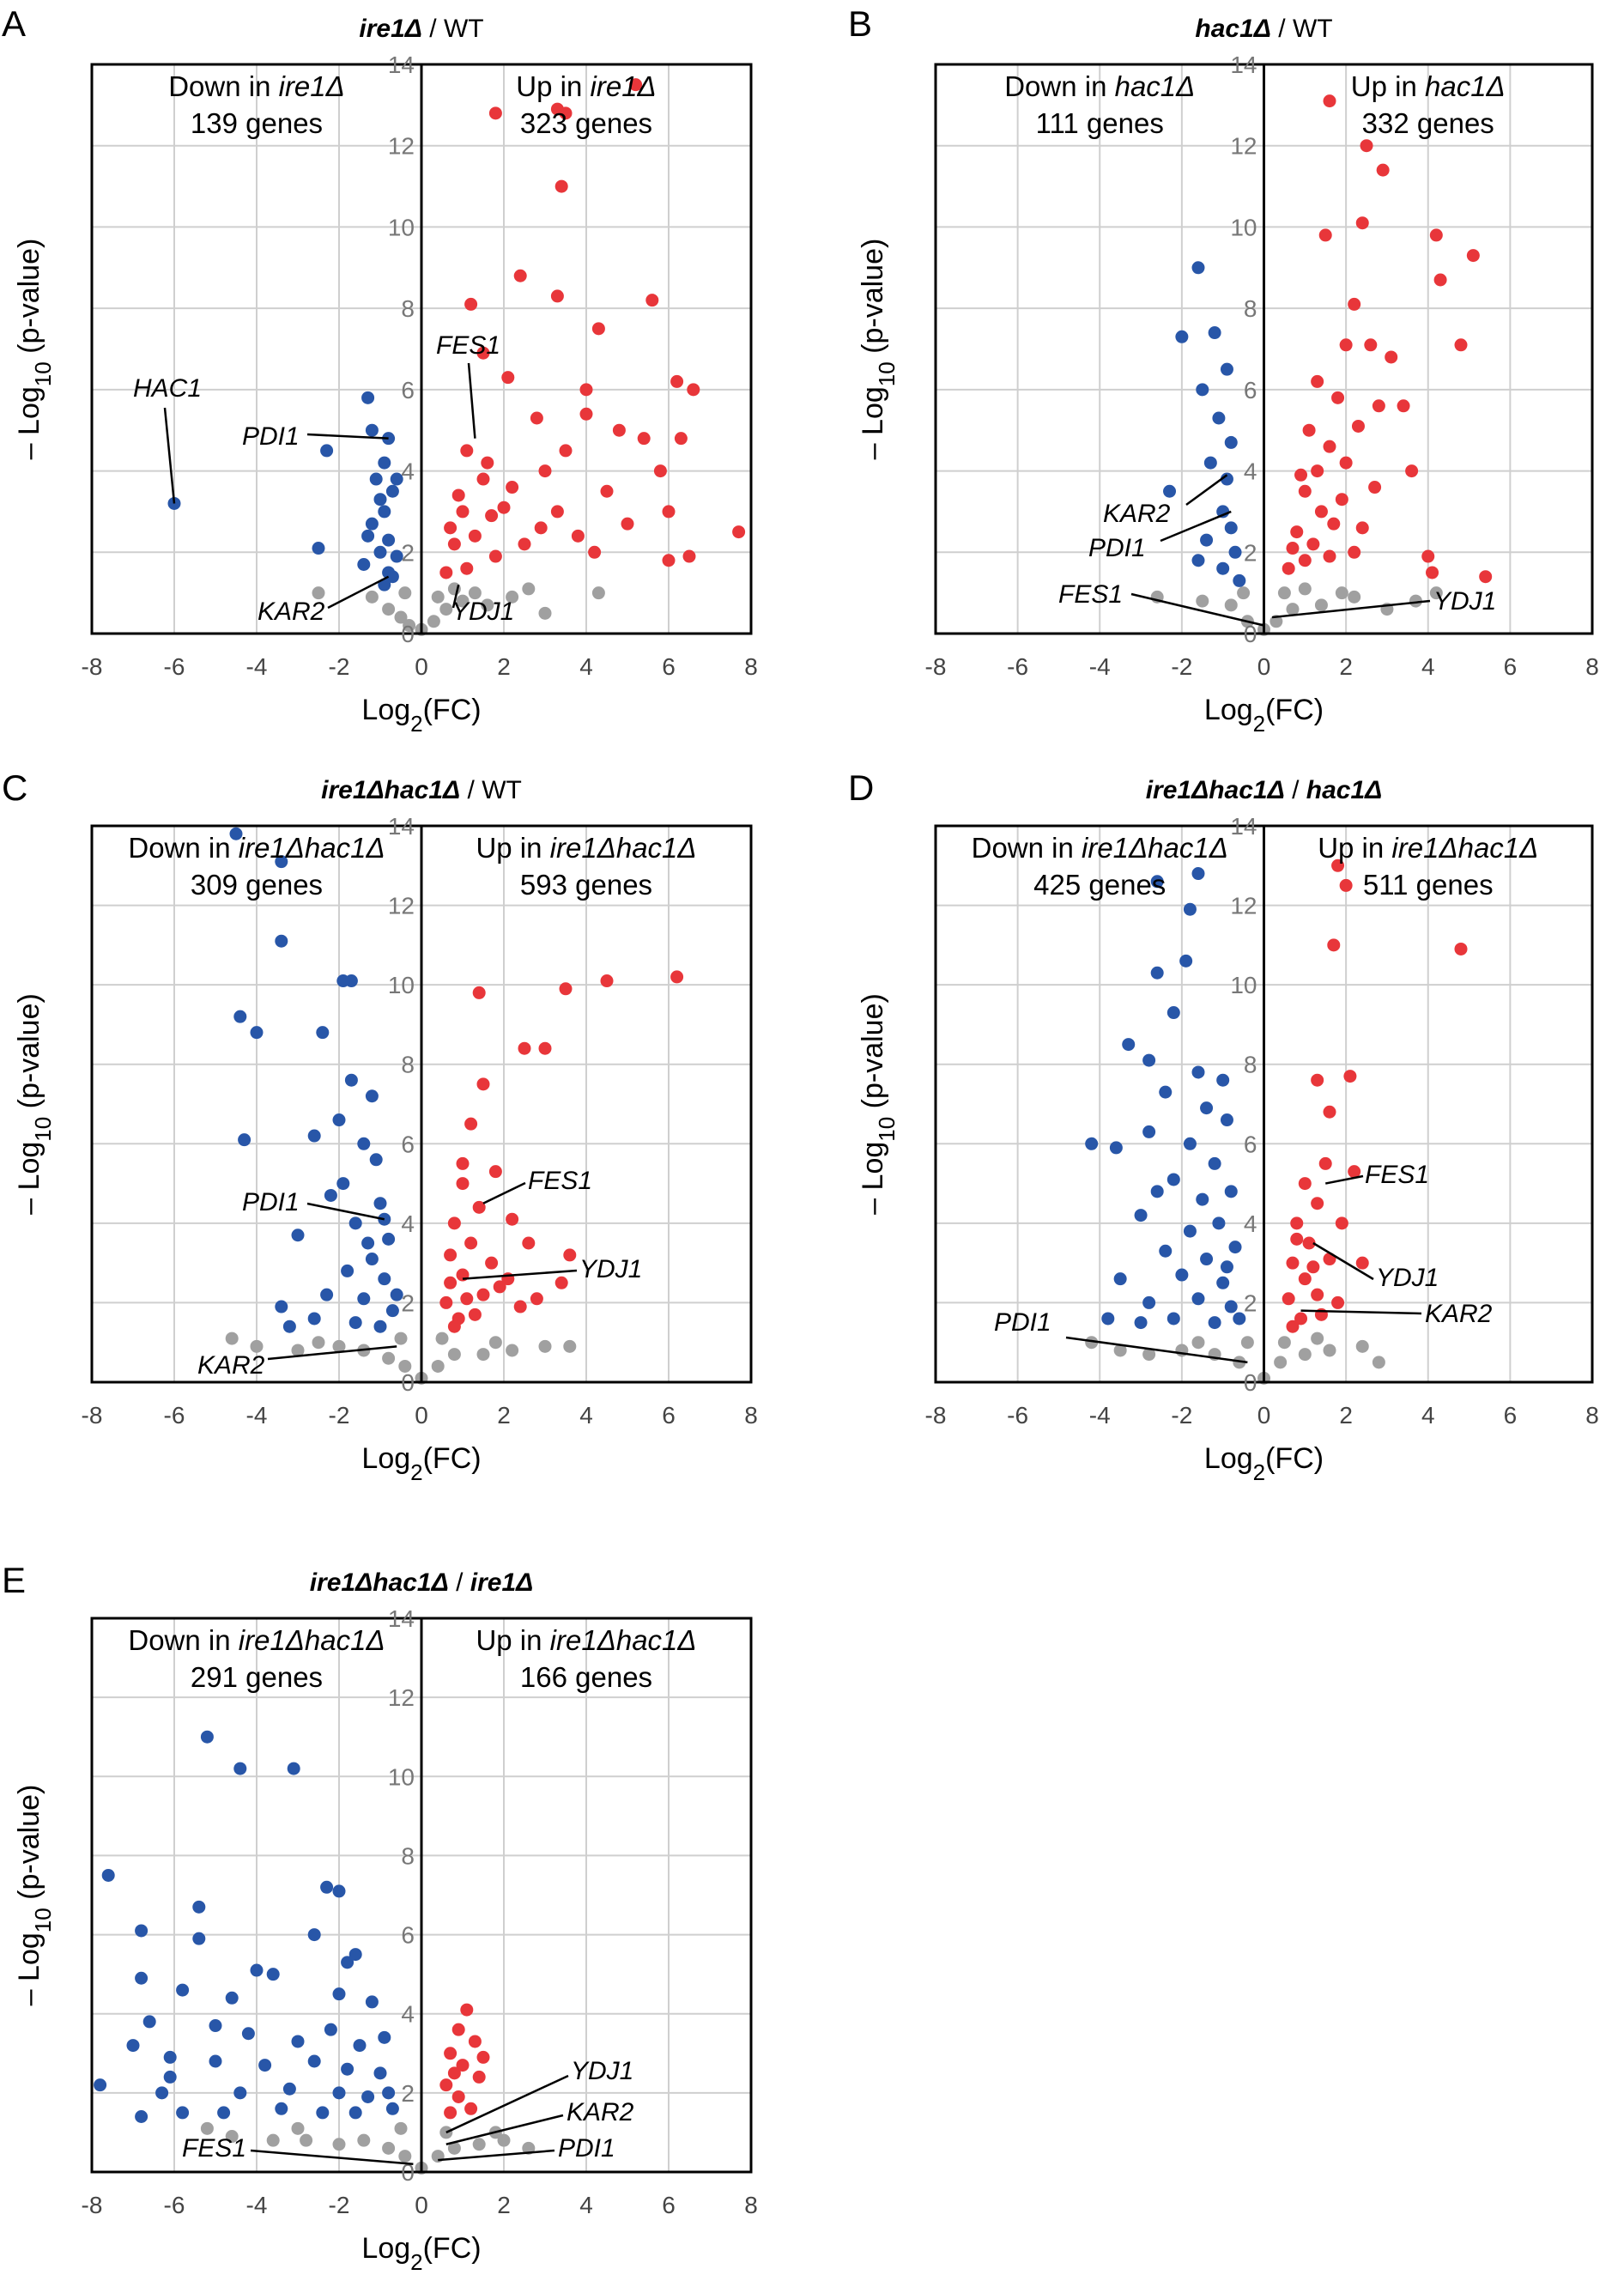  I want to click on panel-title: ire1Δhac1Δ / WT, so click(421, 790).